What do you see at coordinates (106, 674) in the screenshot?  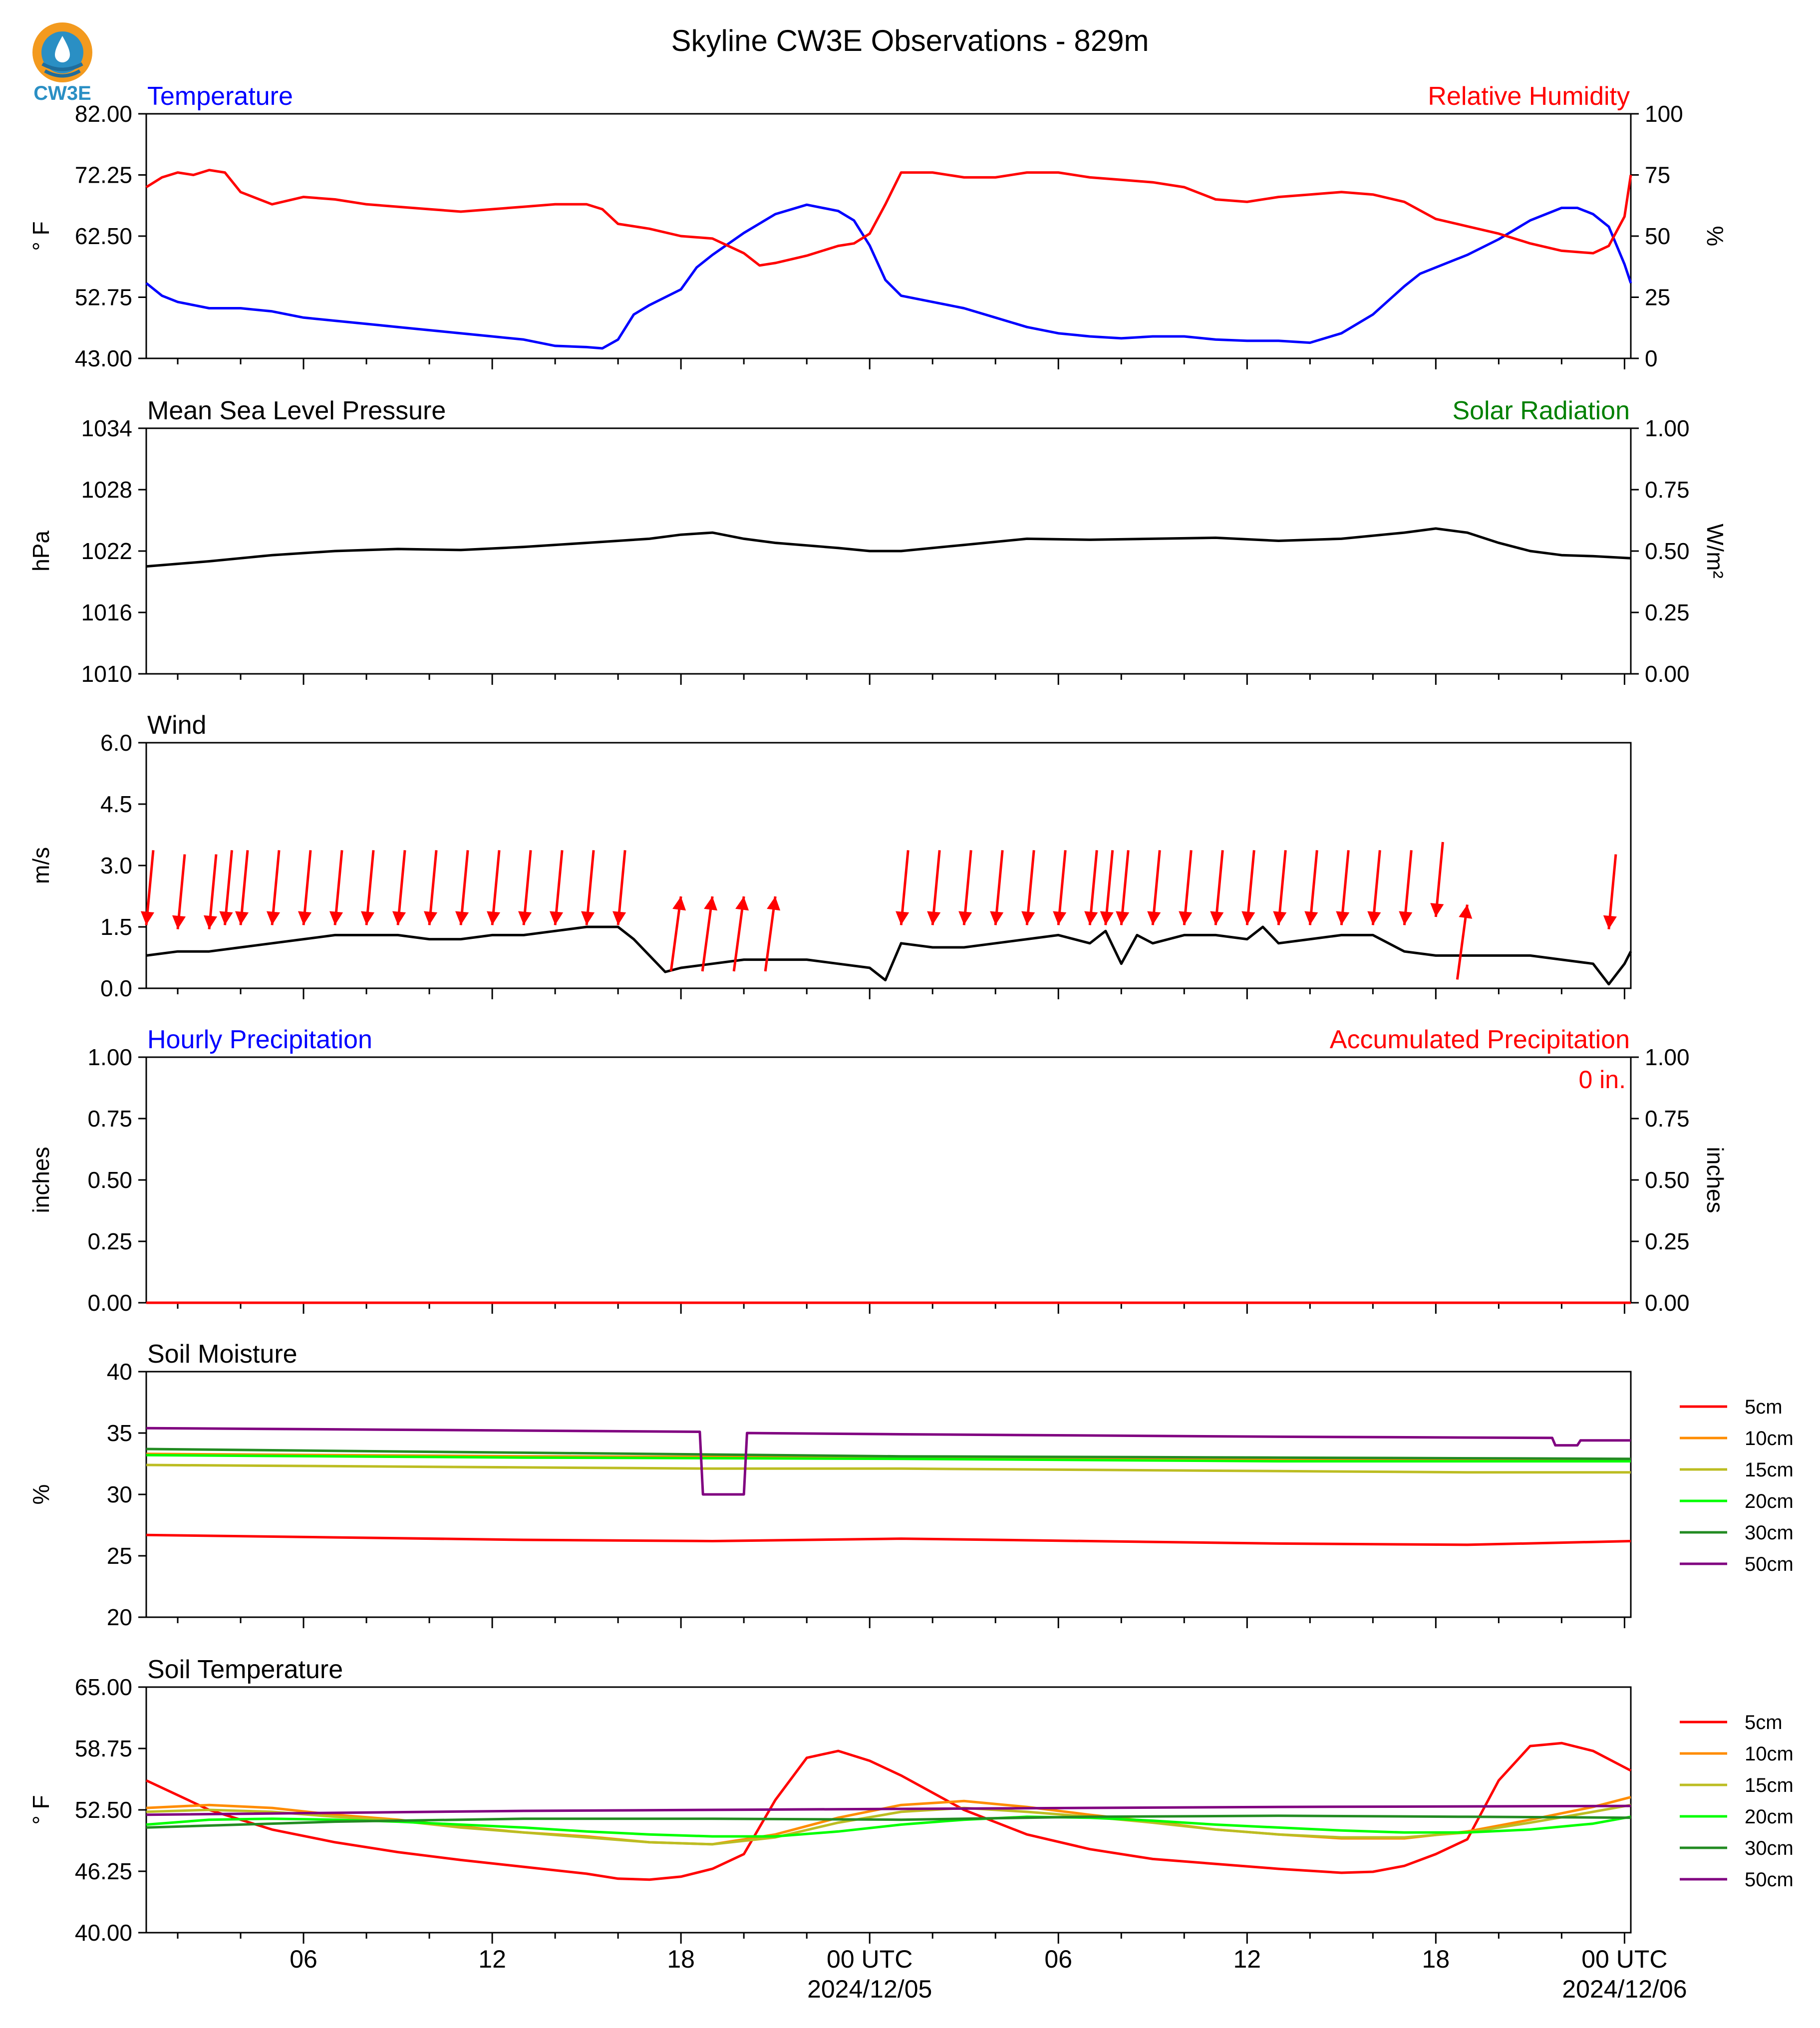 I see `y-tick-label: 1010` at bounding box center [106, 674].